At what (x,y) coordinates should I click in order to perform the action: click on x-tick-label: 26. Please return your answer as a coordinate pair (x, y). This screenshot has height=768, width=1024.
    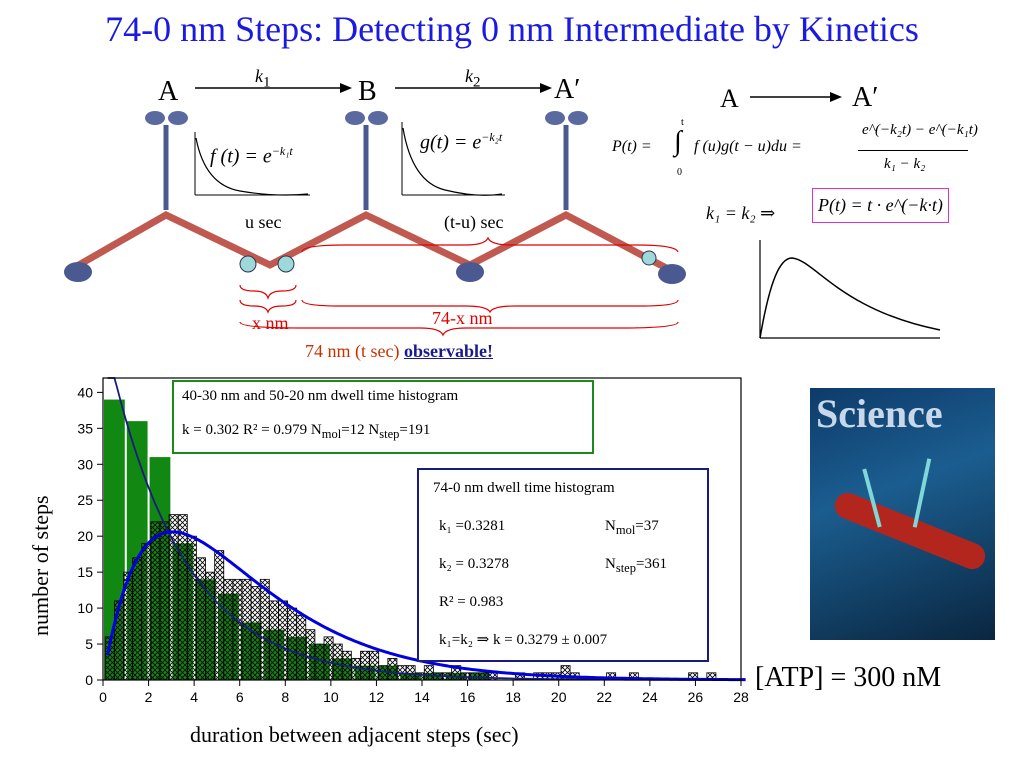
    Looking at the image, I should click on (696, 697).